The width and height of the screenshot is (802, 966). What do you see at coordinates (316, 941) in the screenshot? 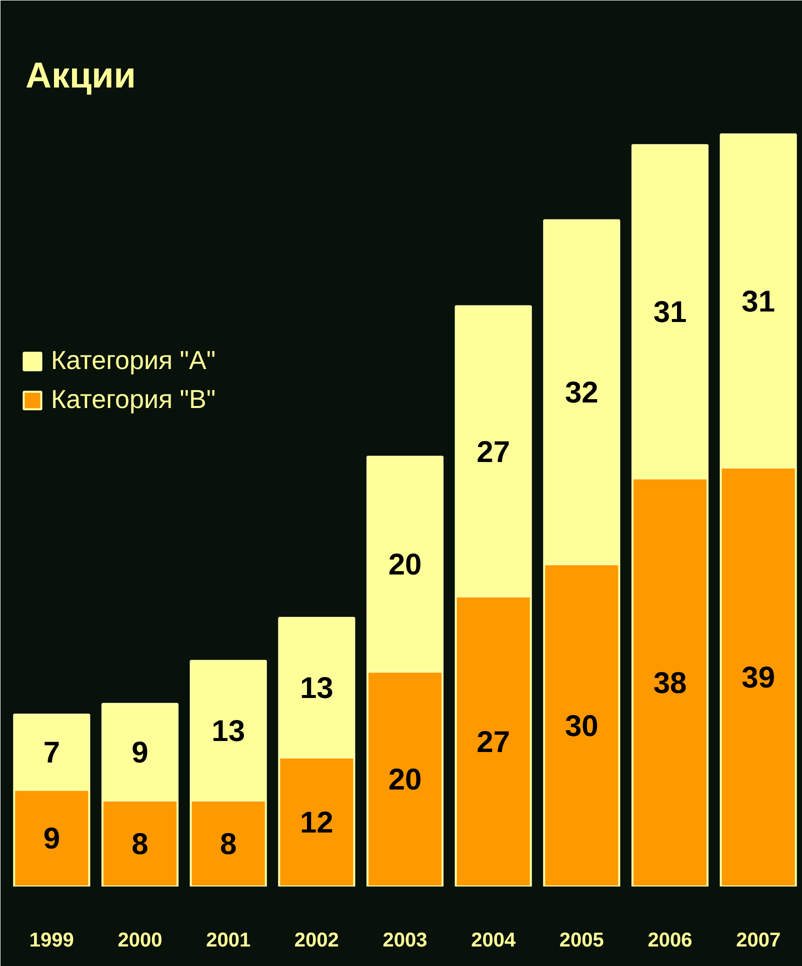
I see `x-tick-label: 2002` at bounding box center [316, 941].